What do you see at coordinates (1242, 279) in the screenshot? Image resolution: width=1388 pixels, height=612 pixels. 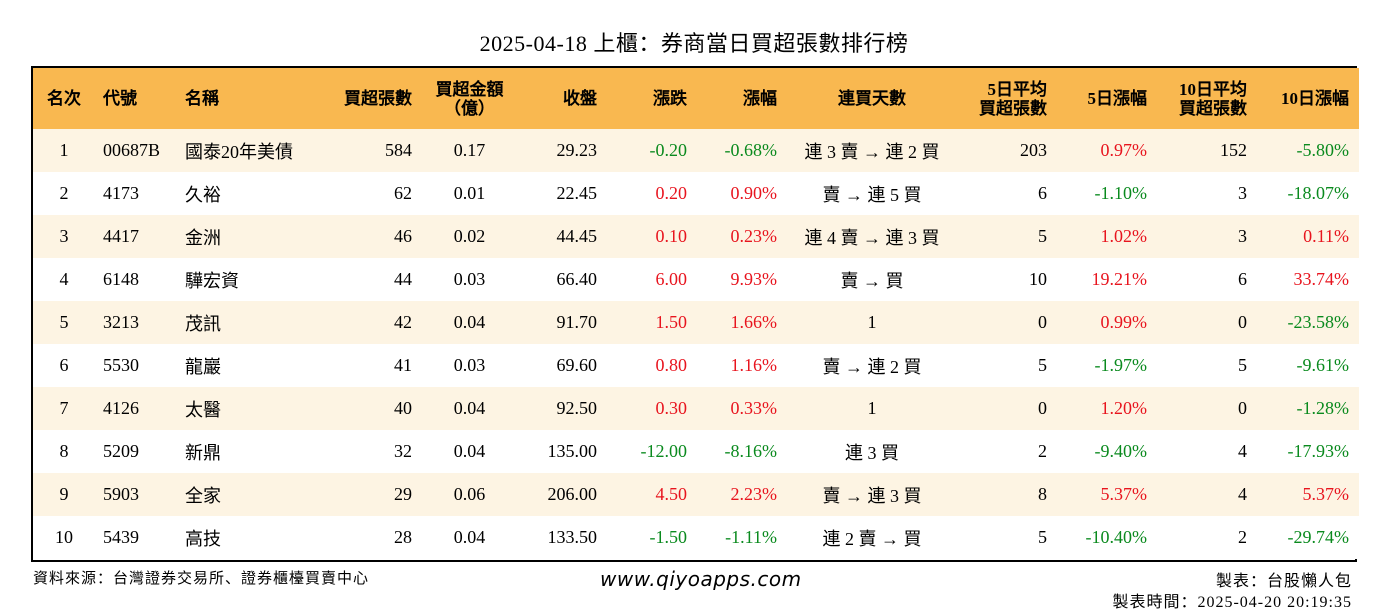 I see `cell-avg10: 6` at bounding box center [1242, 279].